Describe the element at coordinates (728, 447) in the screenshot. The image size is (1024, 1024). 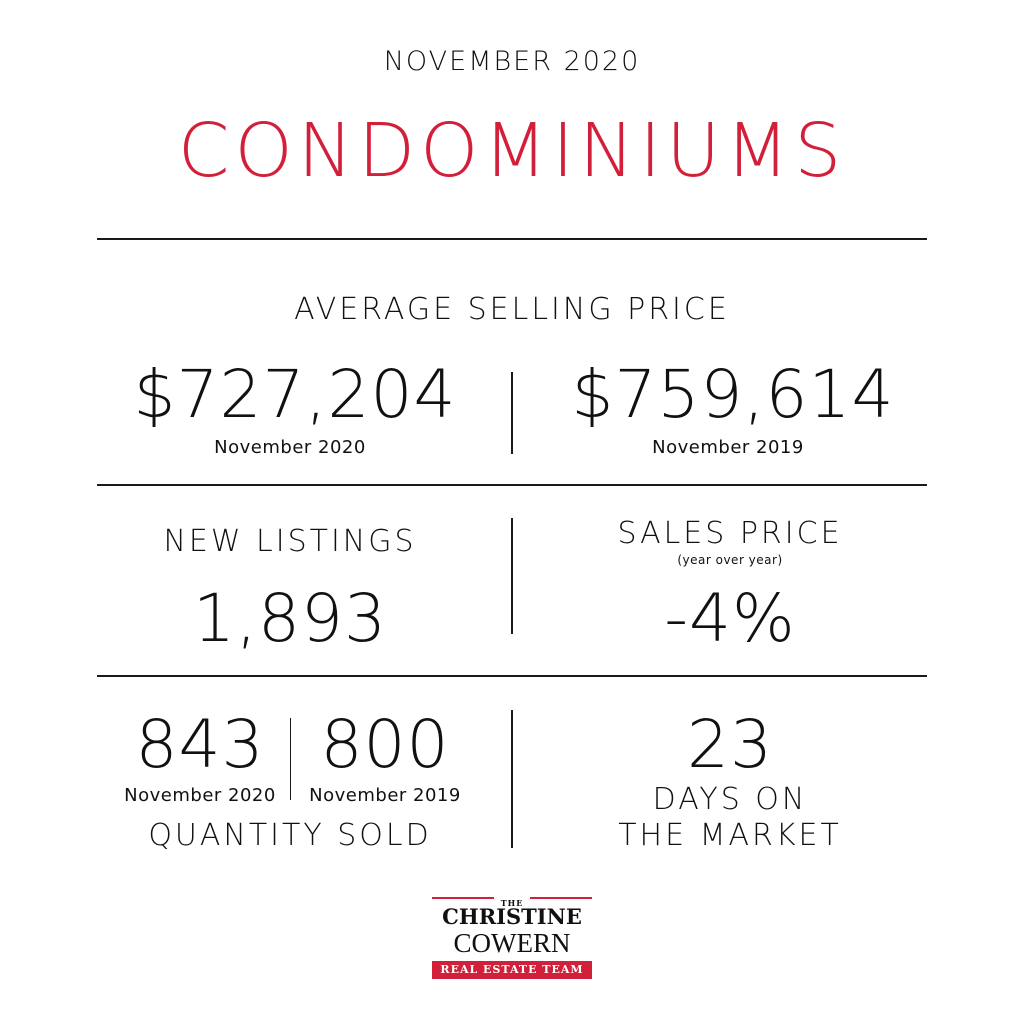
I see `avg-price-previous-label: November 2019` at that location.